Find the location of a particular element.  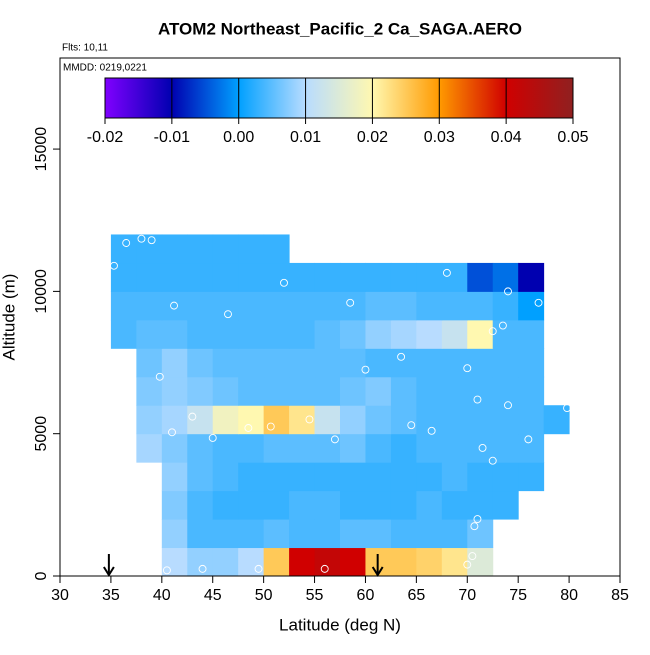

subtitle: Flts: 10,11 is located at coordinates (85, 48).